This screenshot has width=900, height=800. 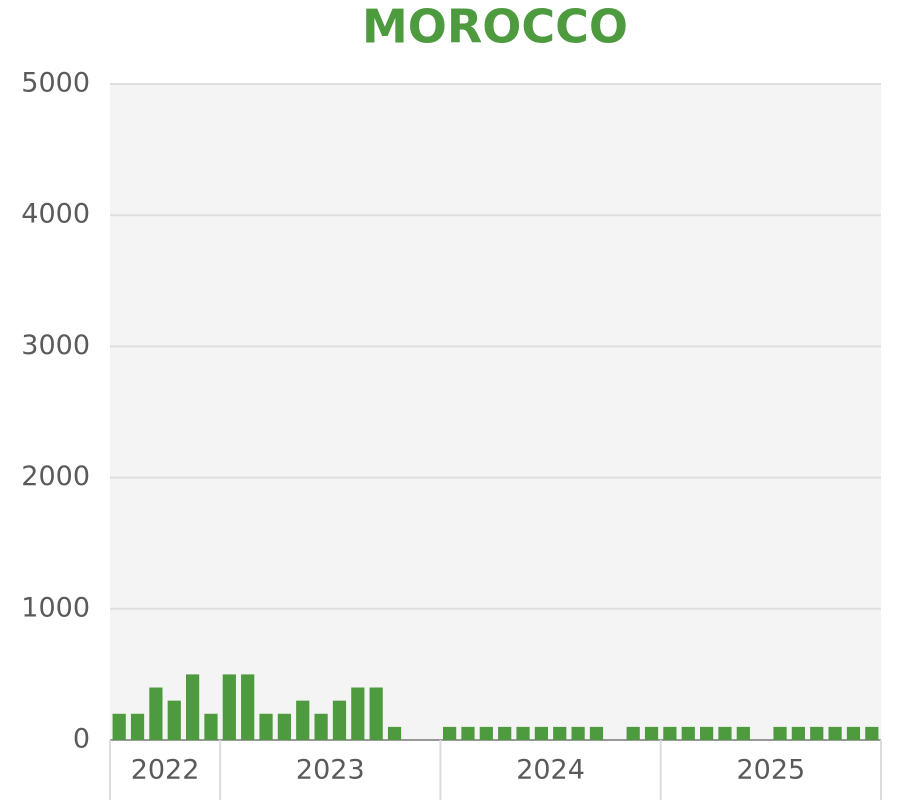 What do you see at coordinates (81, 739) in the screenshot?
I see `y-tick-label: 0` at bounding box center [81, 739].